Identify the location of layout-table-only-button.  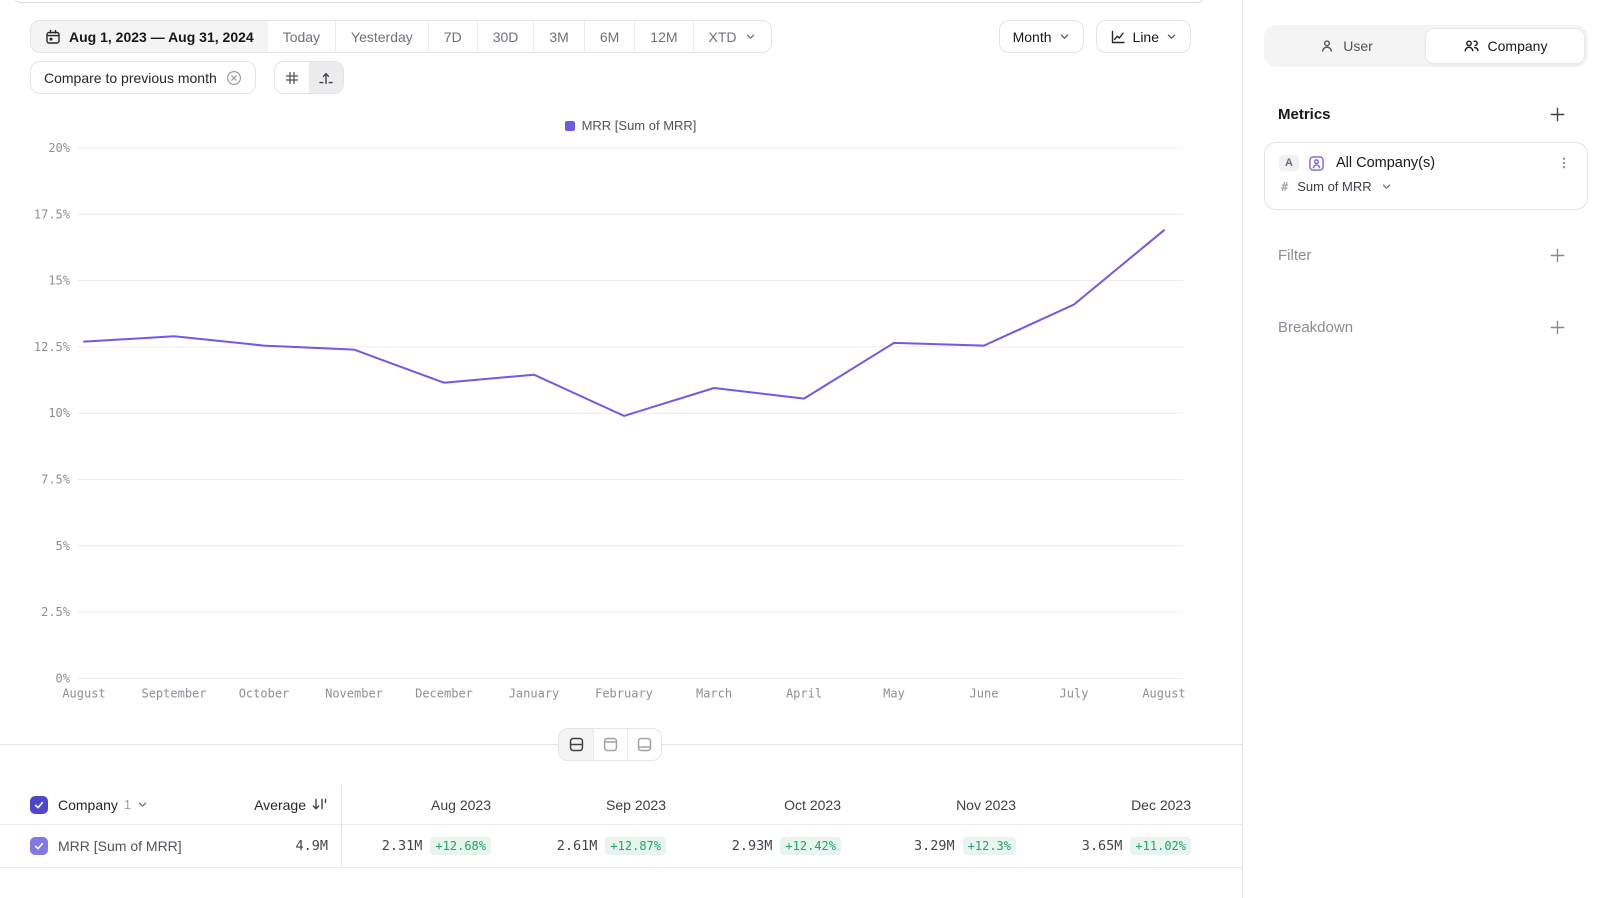
(644, 744).